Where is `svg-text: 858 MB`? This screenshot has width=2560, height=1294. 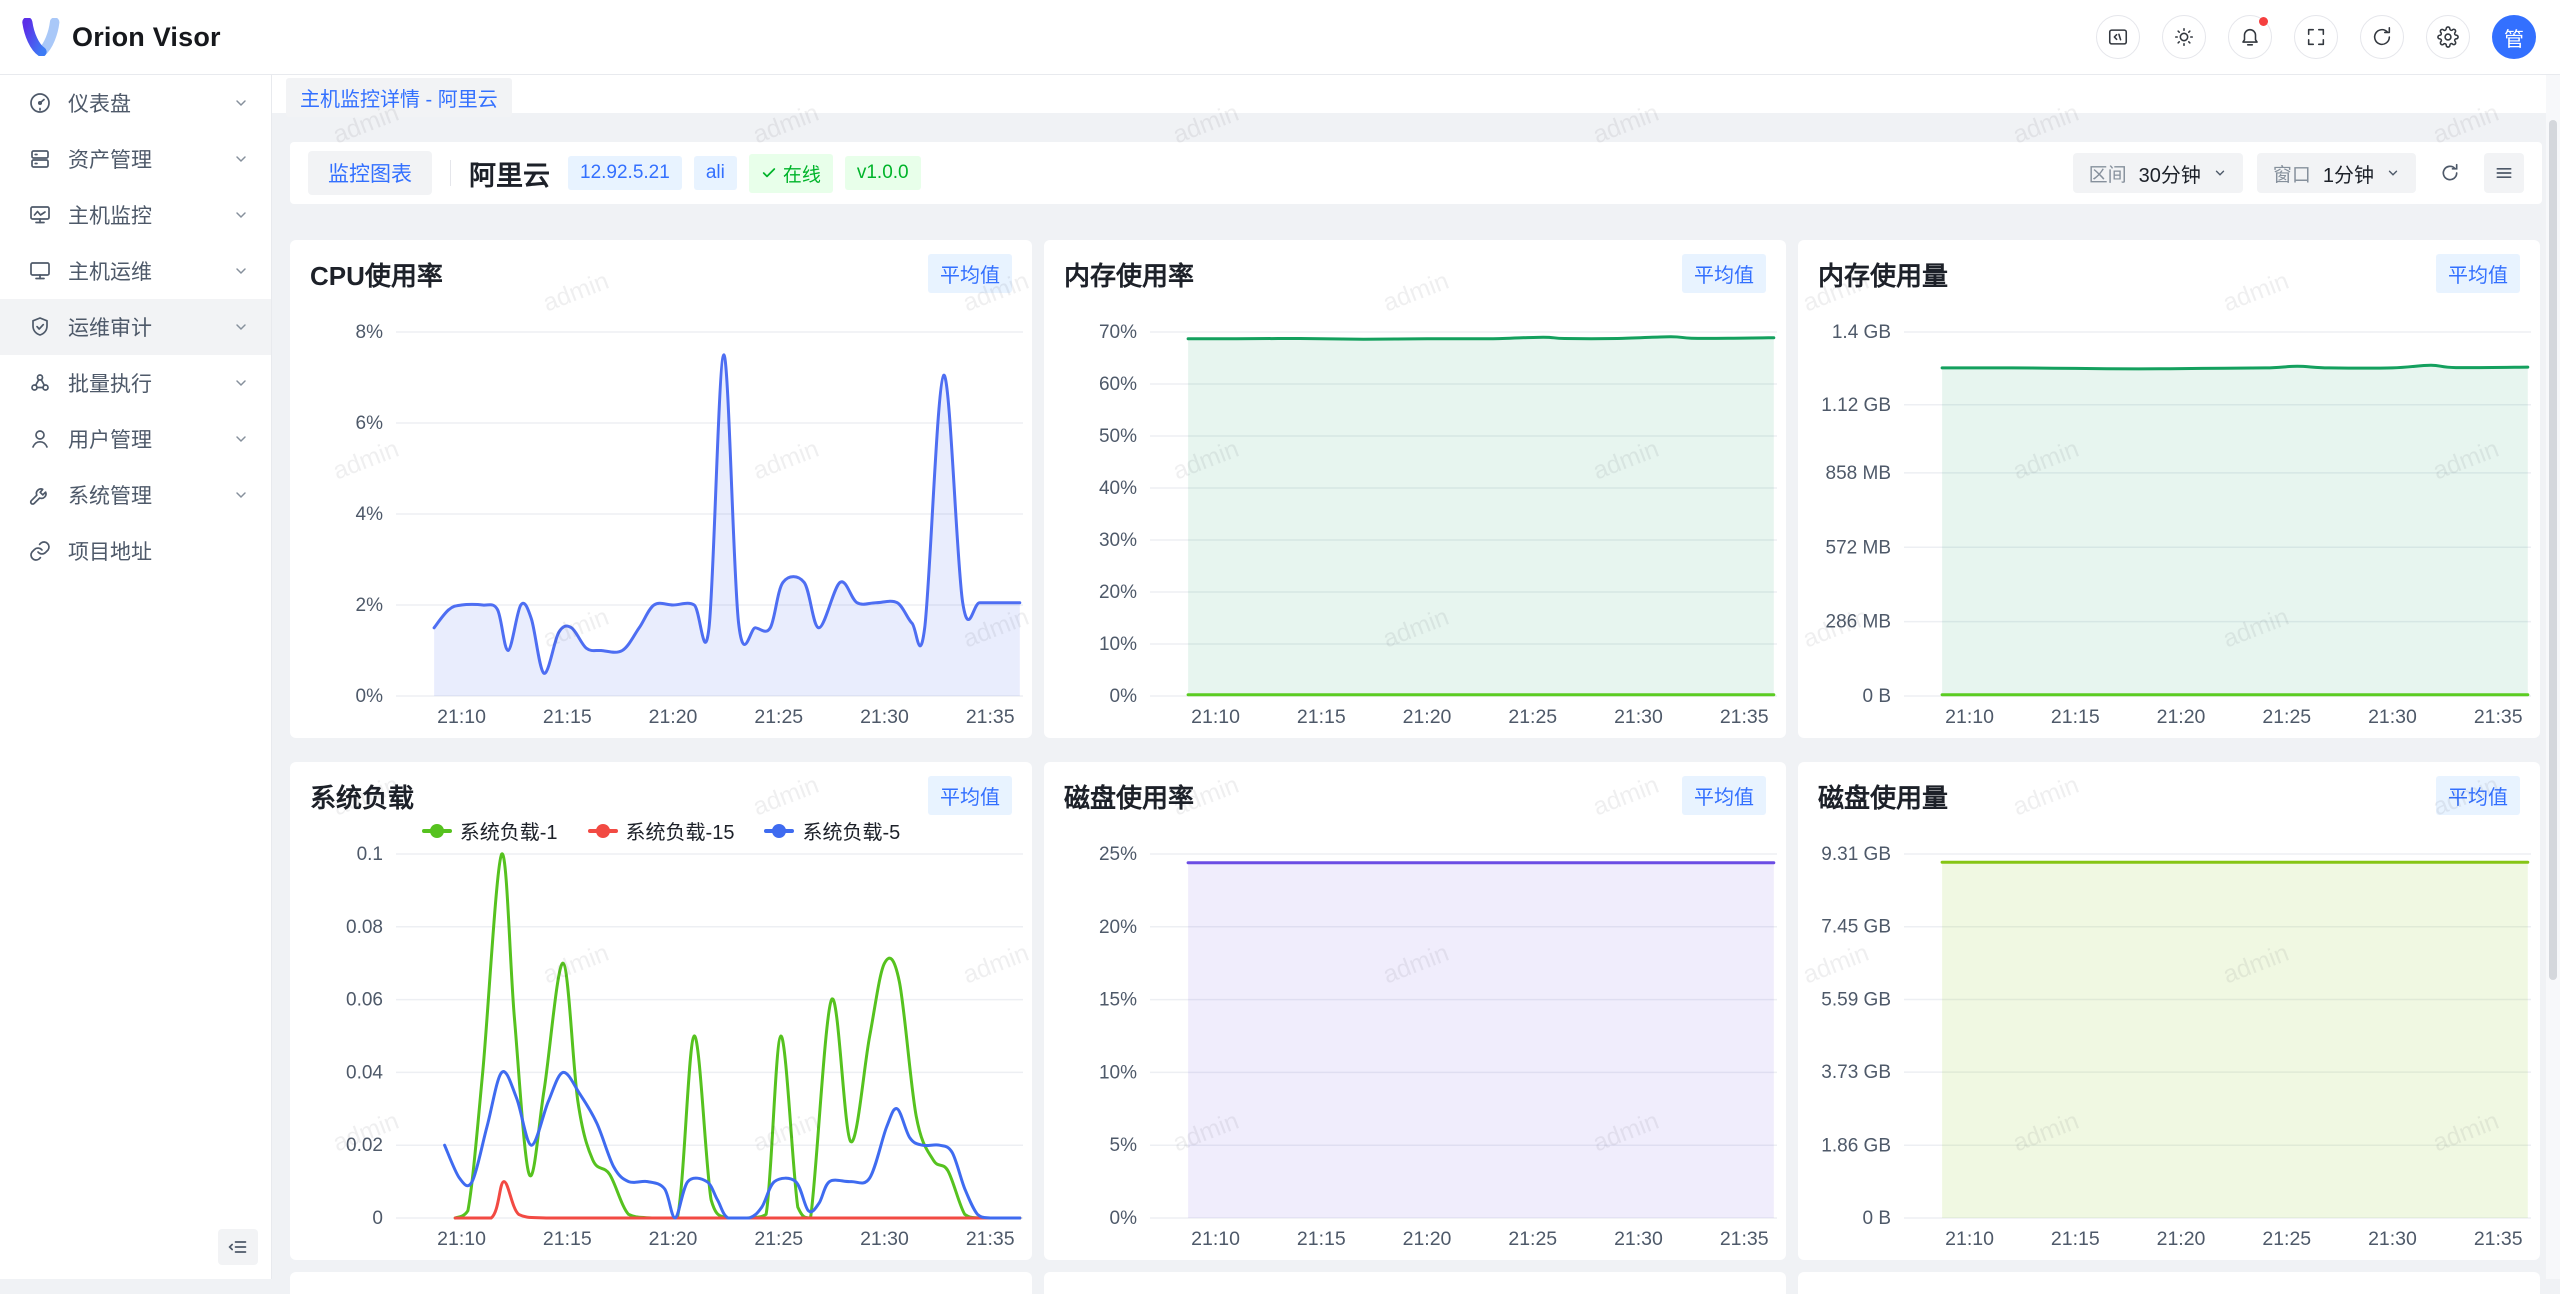 svg-text: 858 MB is located at coordinates (1858, 473).